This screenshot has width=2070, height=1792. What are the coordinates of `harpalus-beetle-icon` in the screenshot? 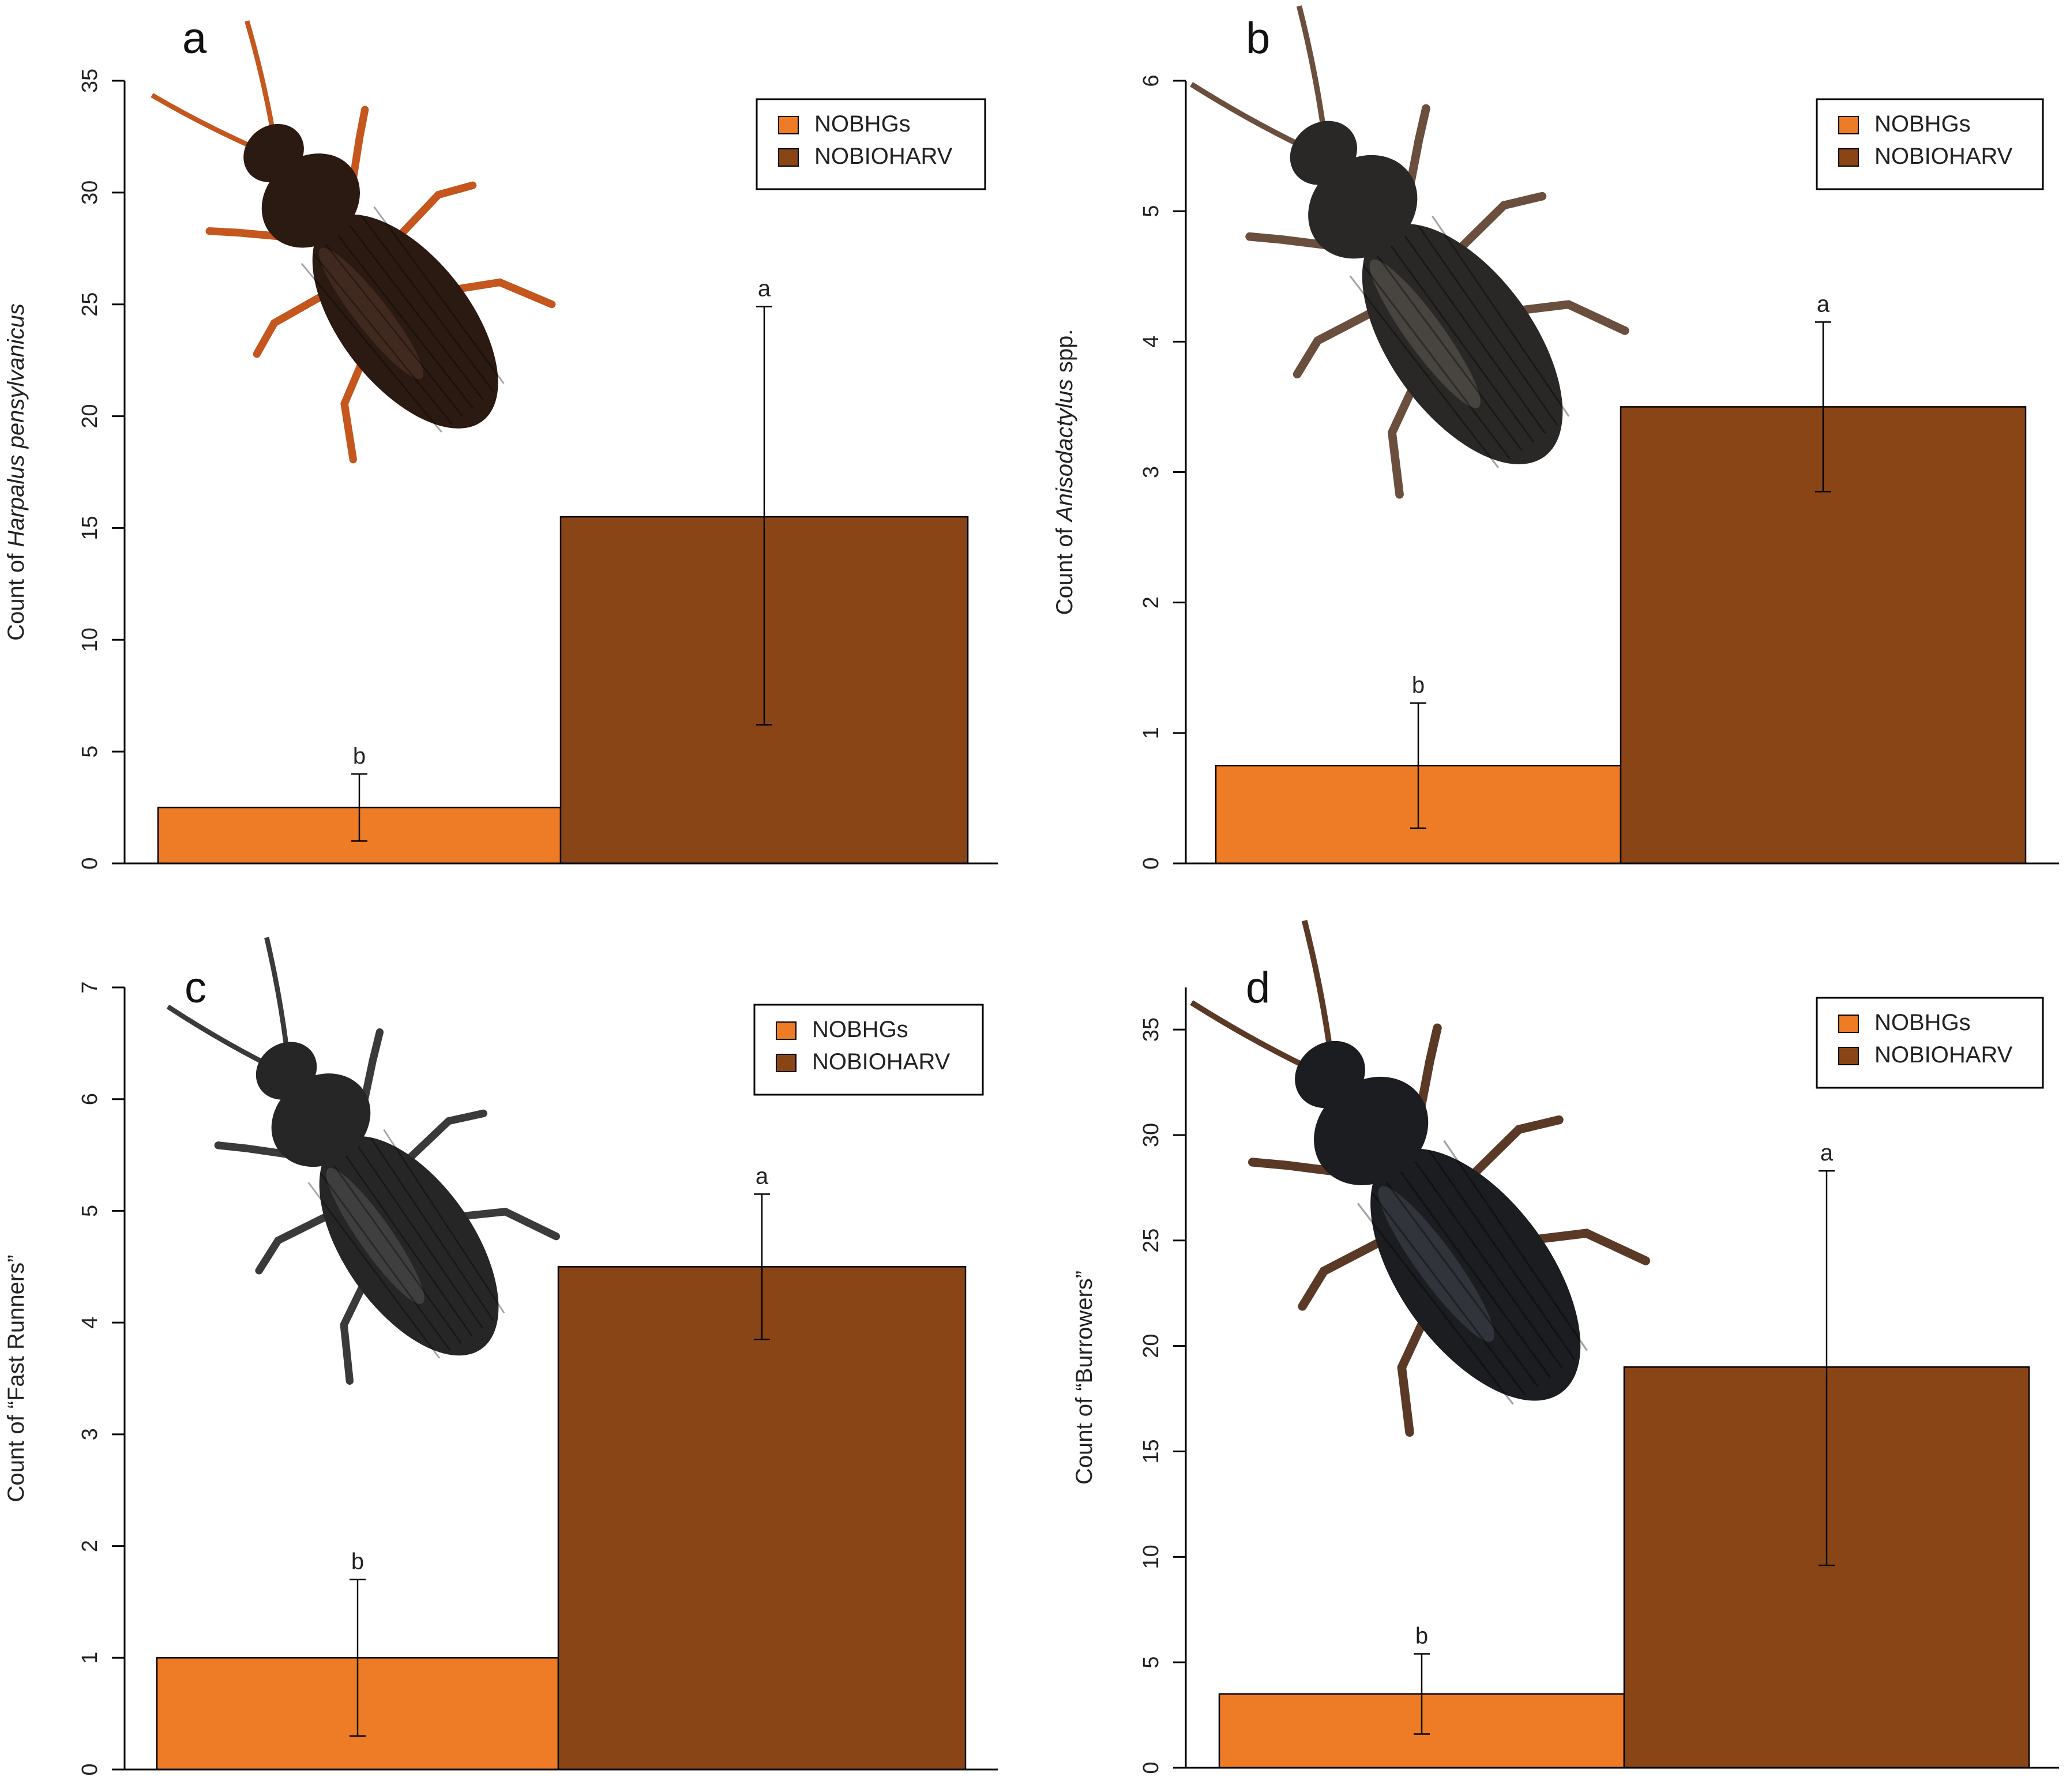 It's located at (353, 242).